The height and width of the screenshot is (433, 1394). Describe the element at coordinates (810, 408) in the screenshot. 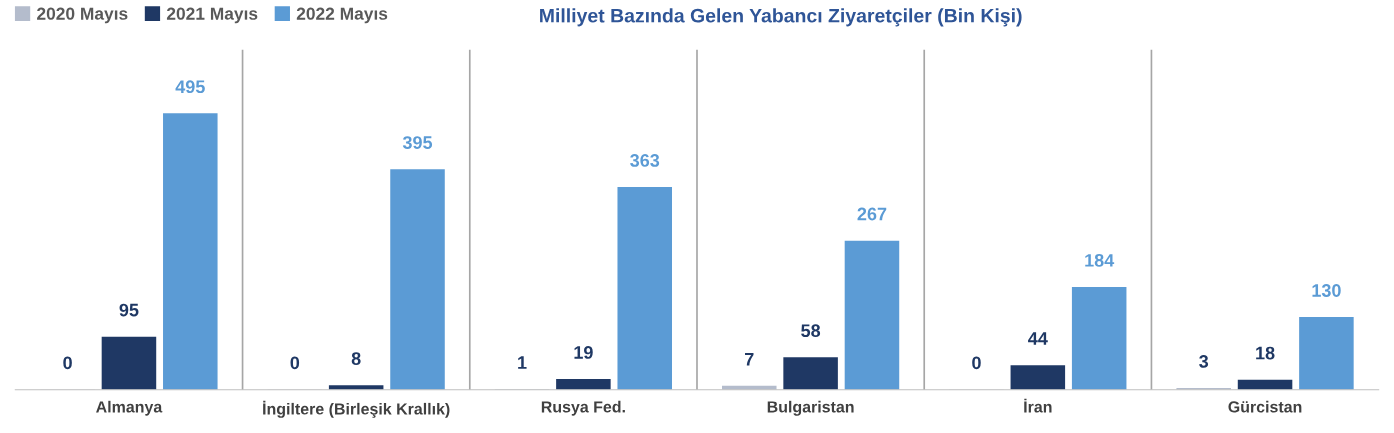

I see `x-tick-label: Bulgaristan` at that location.